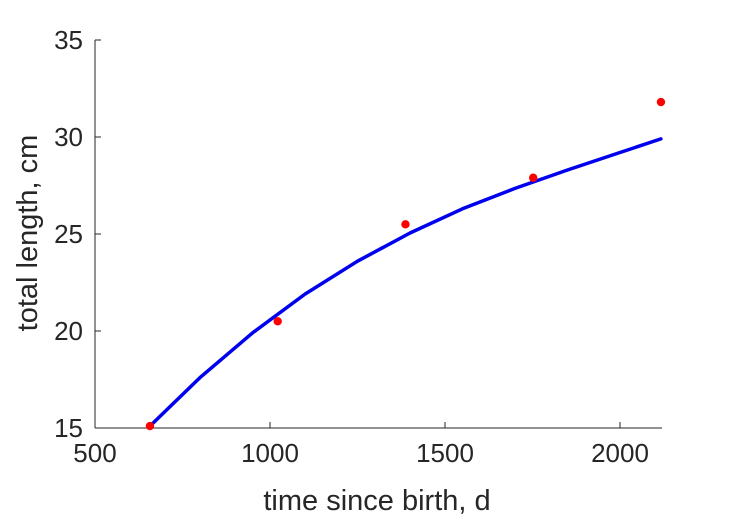  What do you see at coordinates (68, 234) in the screenshot?
I see `y-tick-label: 25` at bounding box center [68, 234].